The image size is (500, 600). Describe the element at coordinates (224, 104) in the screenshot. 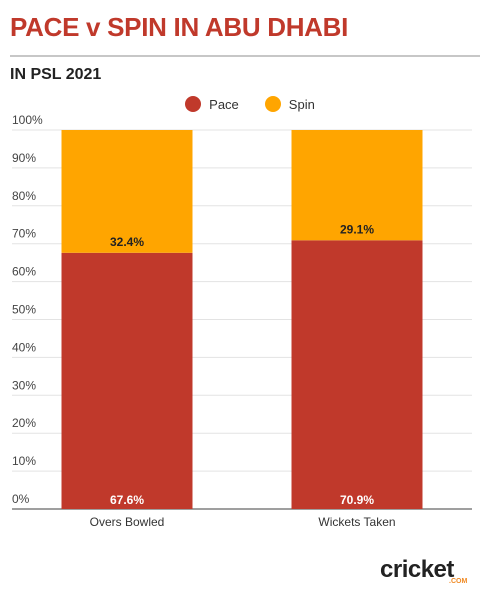

I see `legend-label-pace: Pace` at that location.